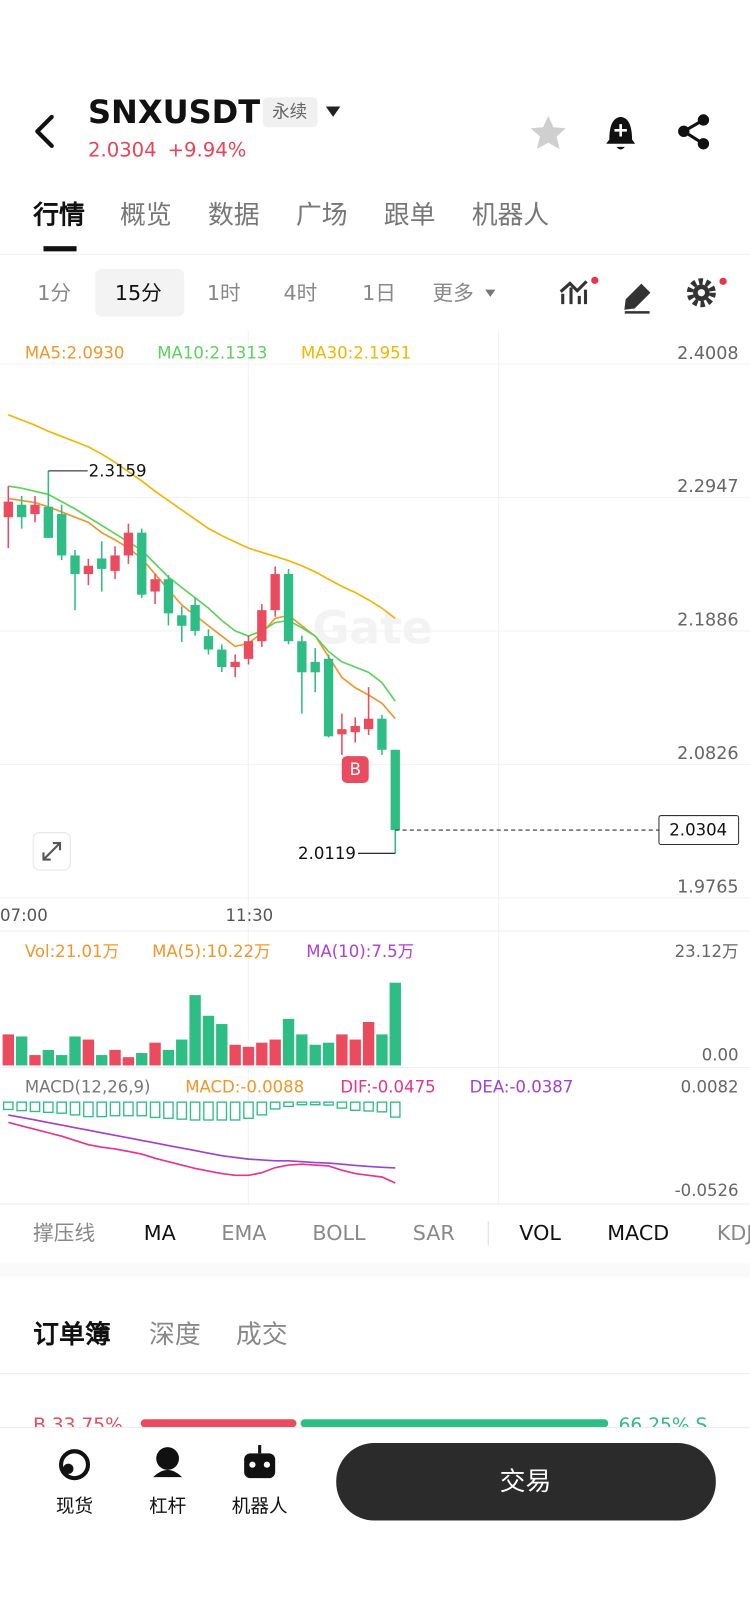  Describe the element at coordinates (202, 593) in the screenshot. I see `ma-line` at that location.